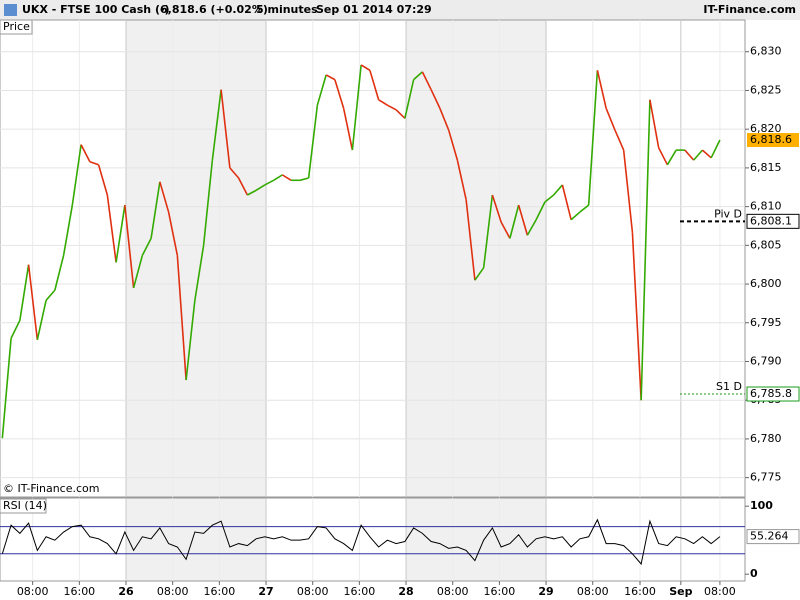  I want to click on y-tick-label: 100, so click(761, 505).